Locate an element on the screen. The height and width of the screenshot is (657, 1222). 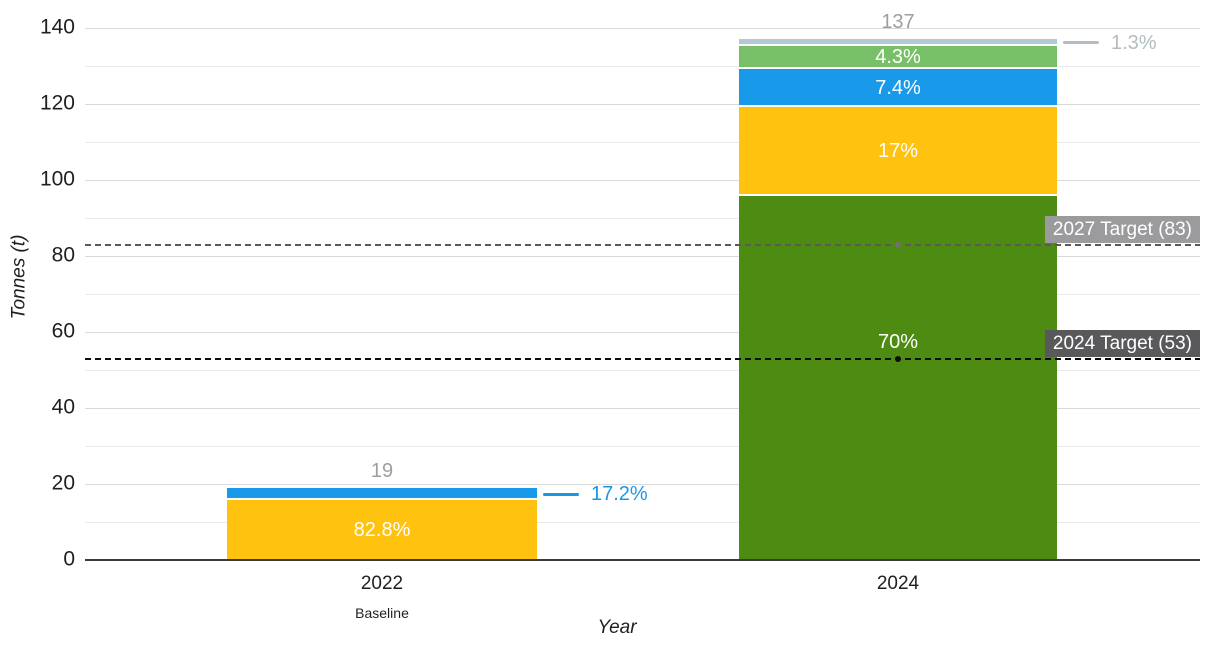
y-tick-label: 120 is located at coordinates (57, 103).